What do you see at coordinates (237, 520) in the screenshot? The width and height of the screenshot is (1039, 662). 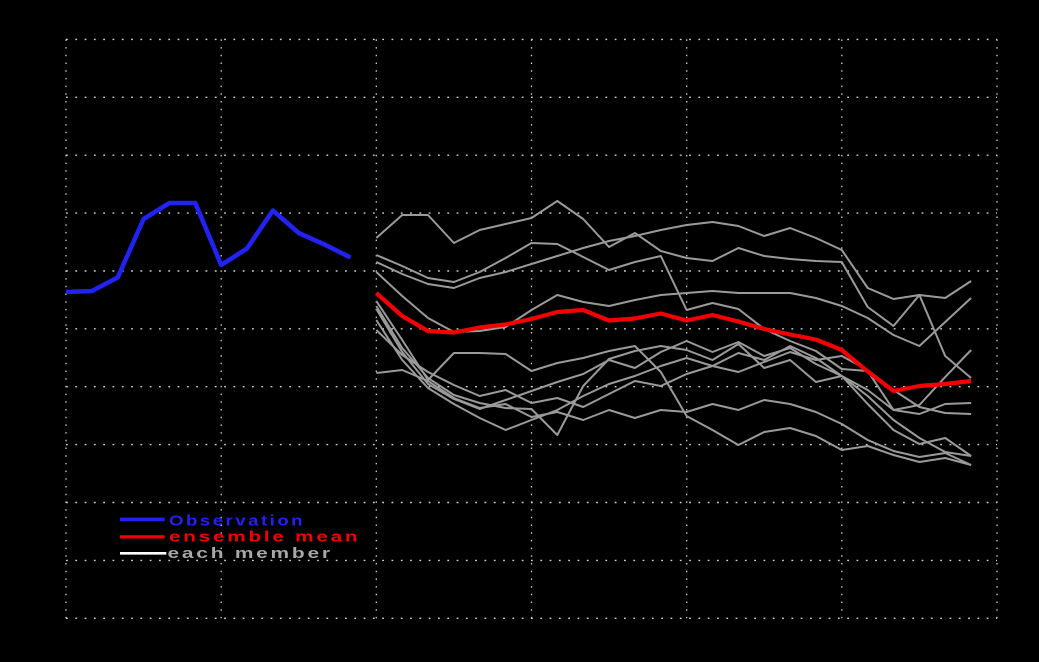 I see `svg-text: Observation` at bounding box center [237, 520].